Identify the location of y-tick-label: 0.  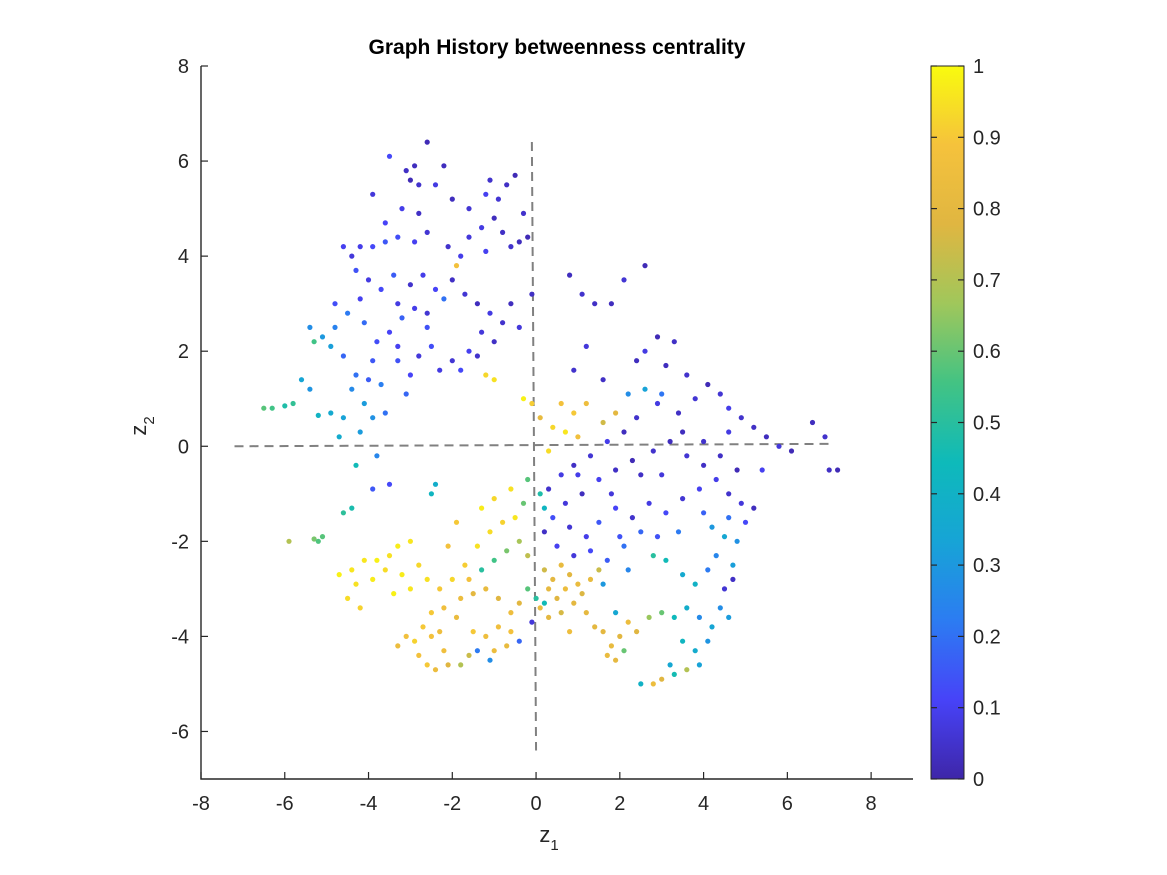
(183, 447).